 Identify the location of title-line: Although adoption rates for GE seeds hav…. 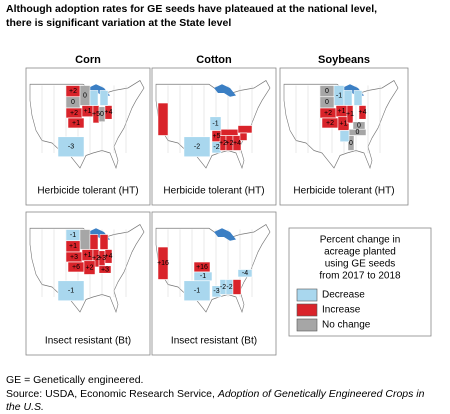
(191, 9).